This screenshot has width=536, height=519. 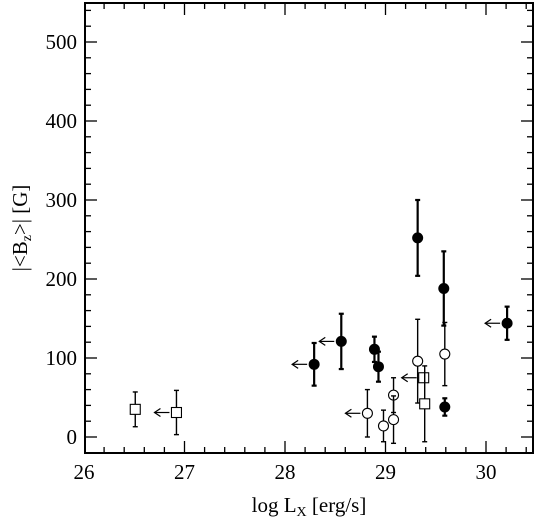 I want to click on x-tick-label: 28, so click(x=285, y=472).